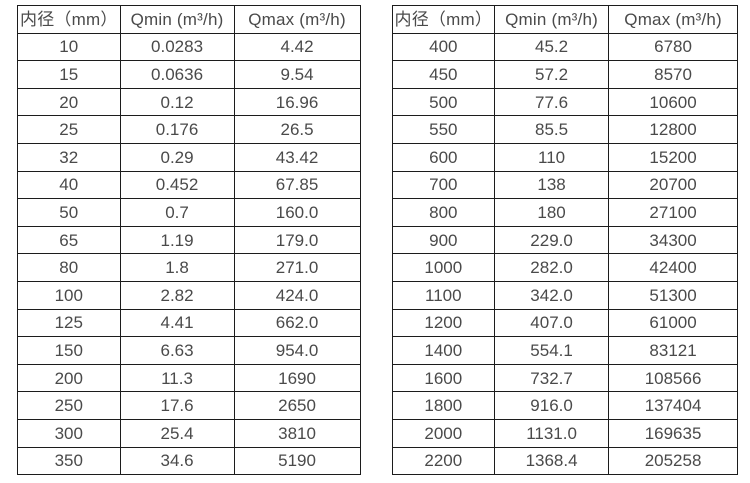 The width and height of the screenshot is (750, 483). Describe the element at coordinates (177, 212) in the screenshot. I see `table-cell: 0.7` at that location.